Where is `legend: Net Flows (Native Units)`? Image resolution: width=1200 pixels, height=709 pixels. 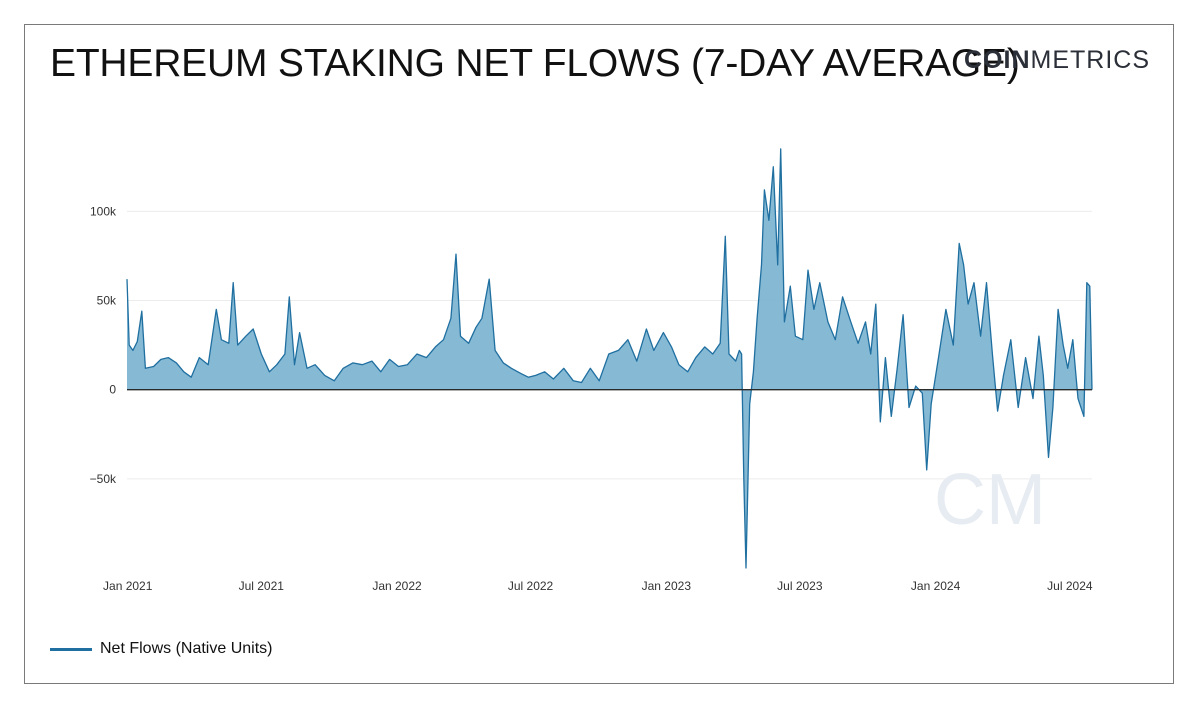
legend: Net Flows (Native Units) is located at coordinates (161, 649).